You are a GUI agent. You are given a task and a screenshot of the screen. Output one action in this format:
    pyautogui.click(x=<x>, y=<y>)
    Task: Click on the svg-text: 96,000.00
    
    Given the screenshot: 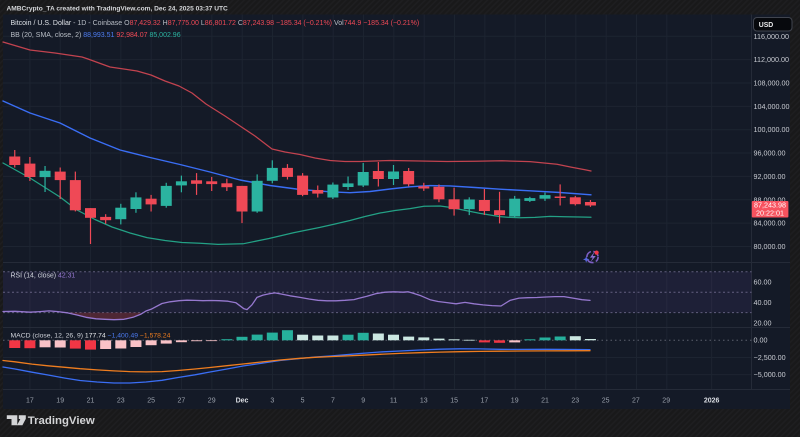 What is the action you would take?
    pyautogui.click(x=770, y=153)
    